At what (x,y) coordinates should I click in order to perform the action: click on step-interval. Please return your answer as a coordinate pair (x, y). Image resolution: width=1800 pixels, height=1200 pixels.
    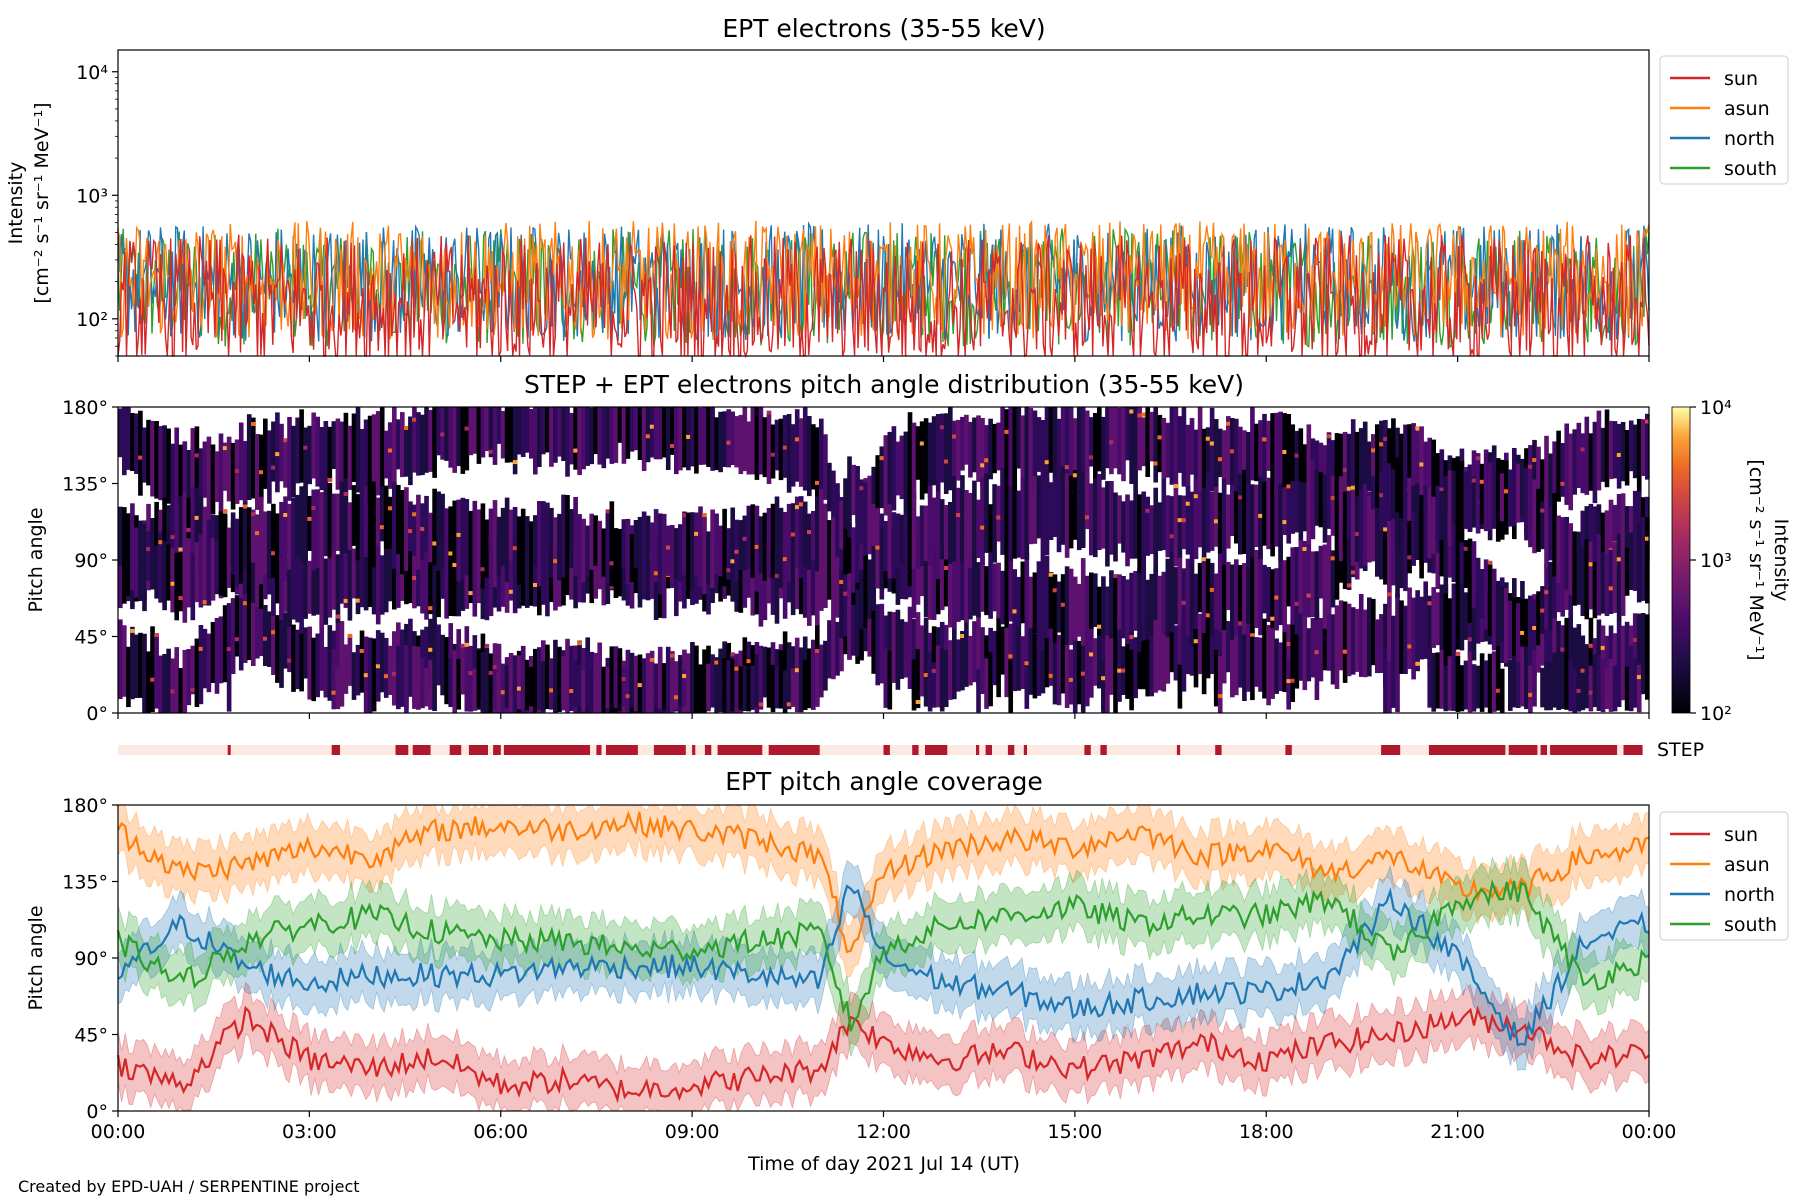
    Looking at the image, I should click on (794, 750).